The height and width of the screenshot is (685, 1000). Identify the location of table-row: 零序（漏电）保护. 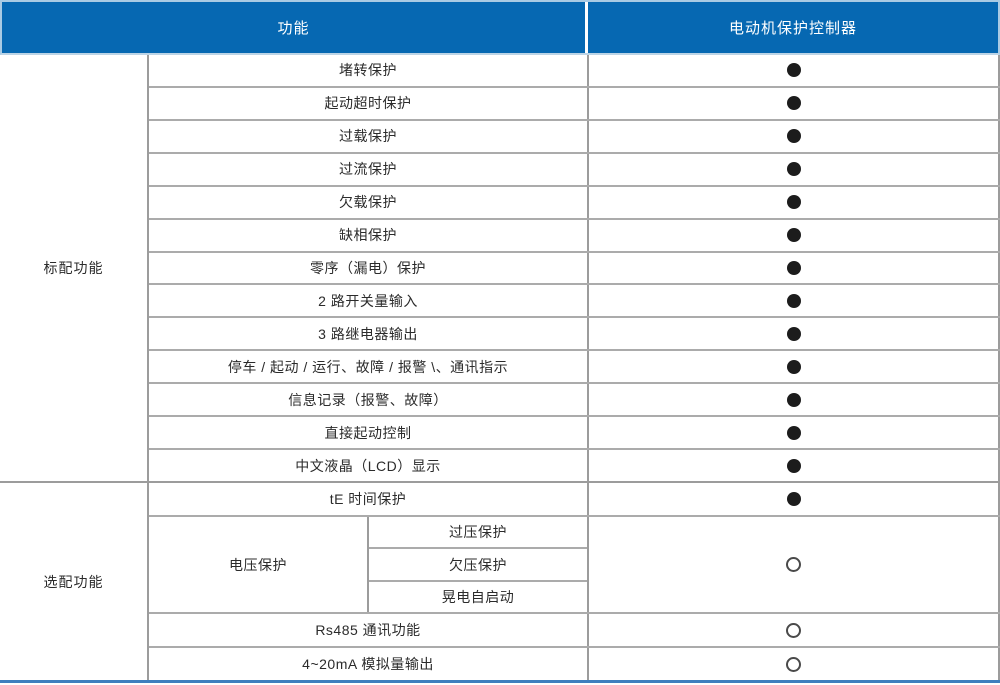
(574, 269).